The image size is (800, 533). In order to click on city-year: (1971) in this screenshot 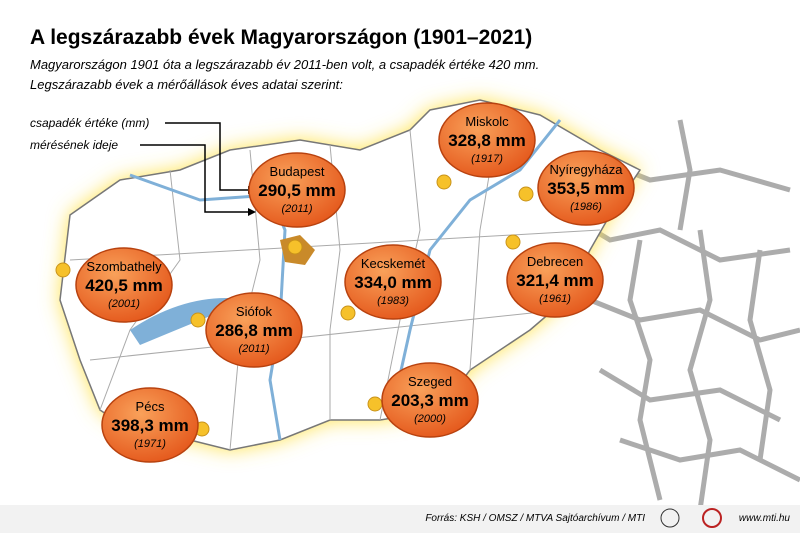, I will do `click(150, 444)`.